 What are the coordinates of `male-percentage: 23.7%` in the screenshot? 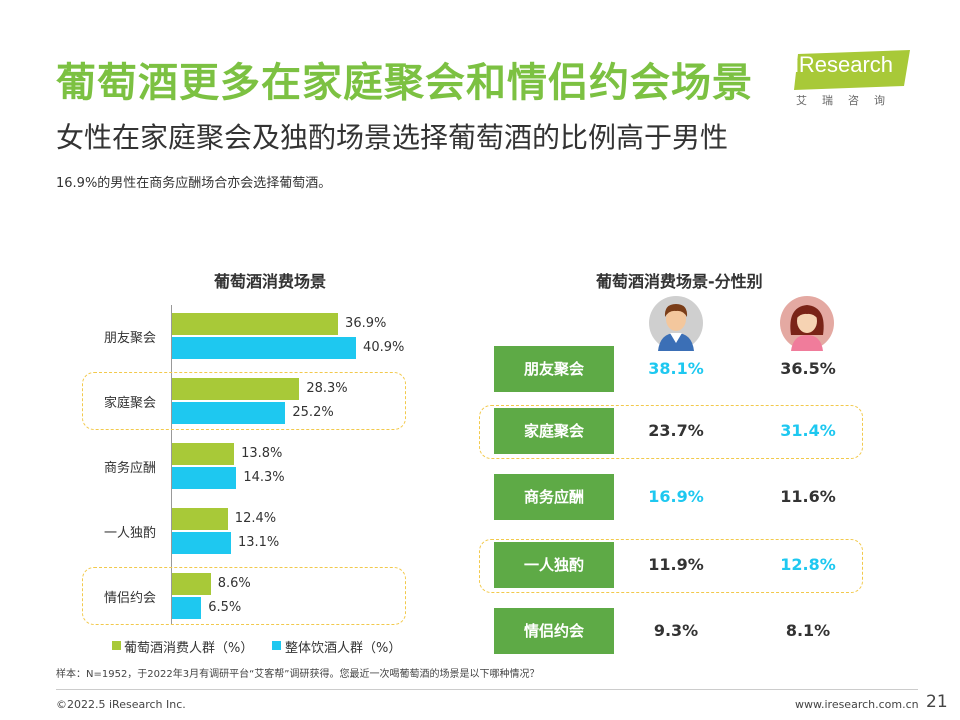 It's located at (676, 430).